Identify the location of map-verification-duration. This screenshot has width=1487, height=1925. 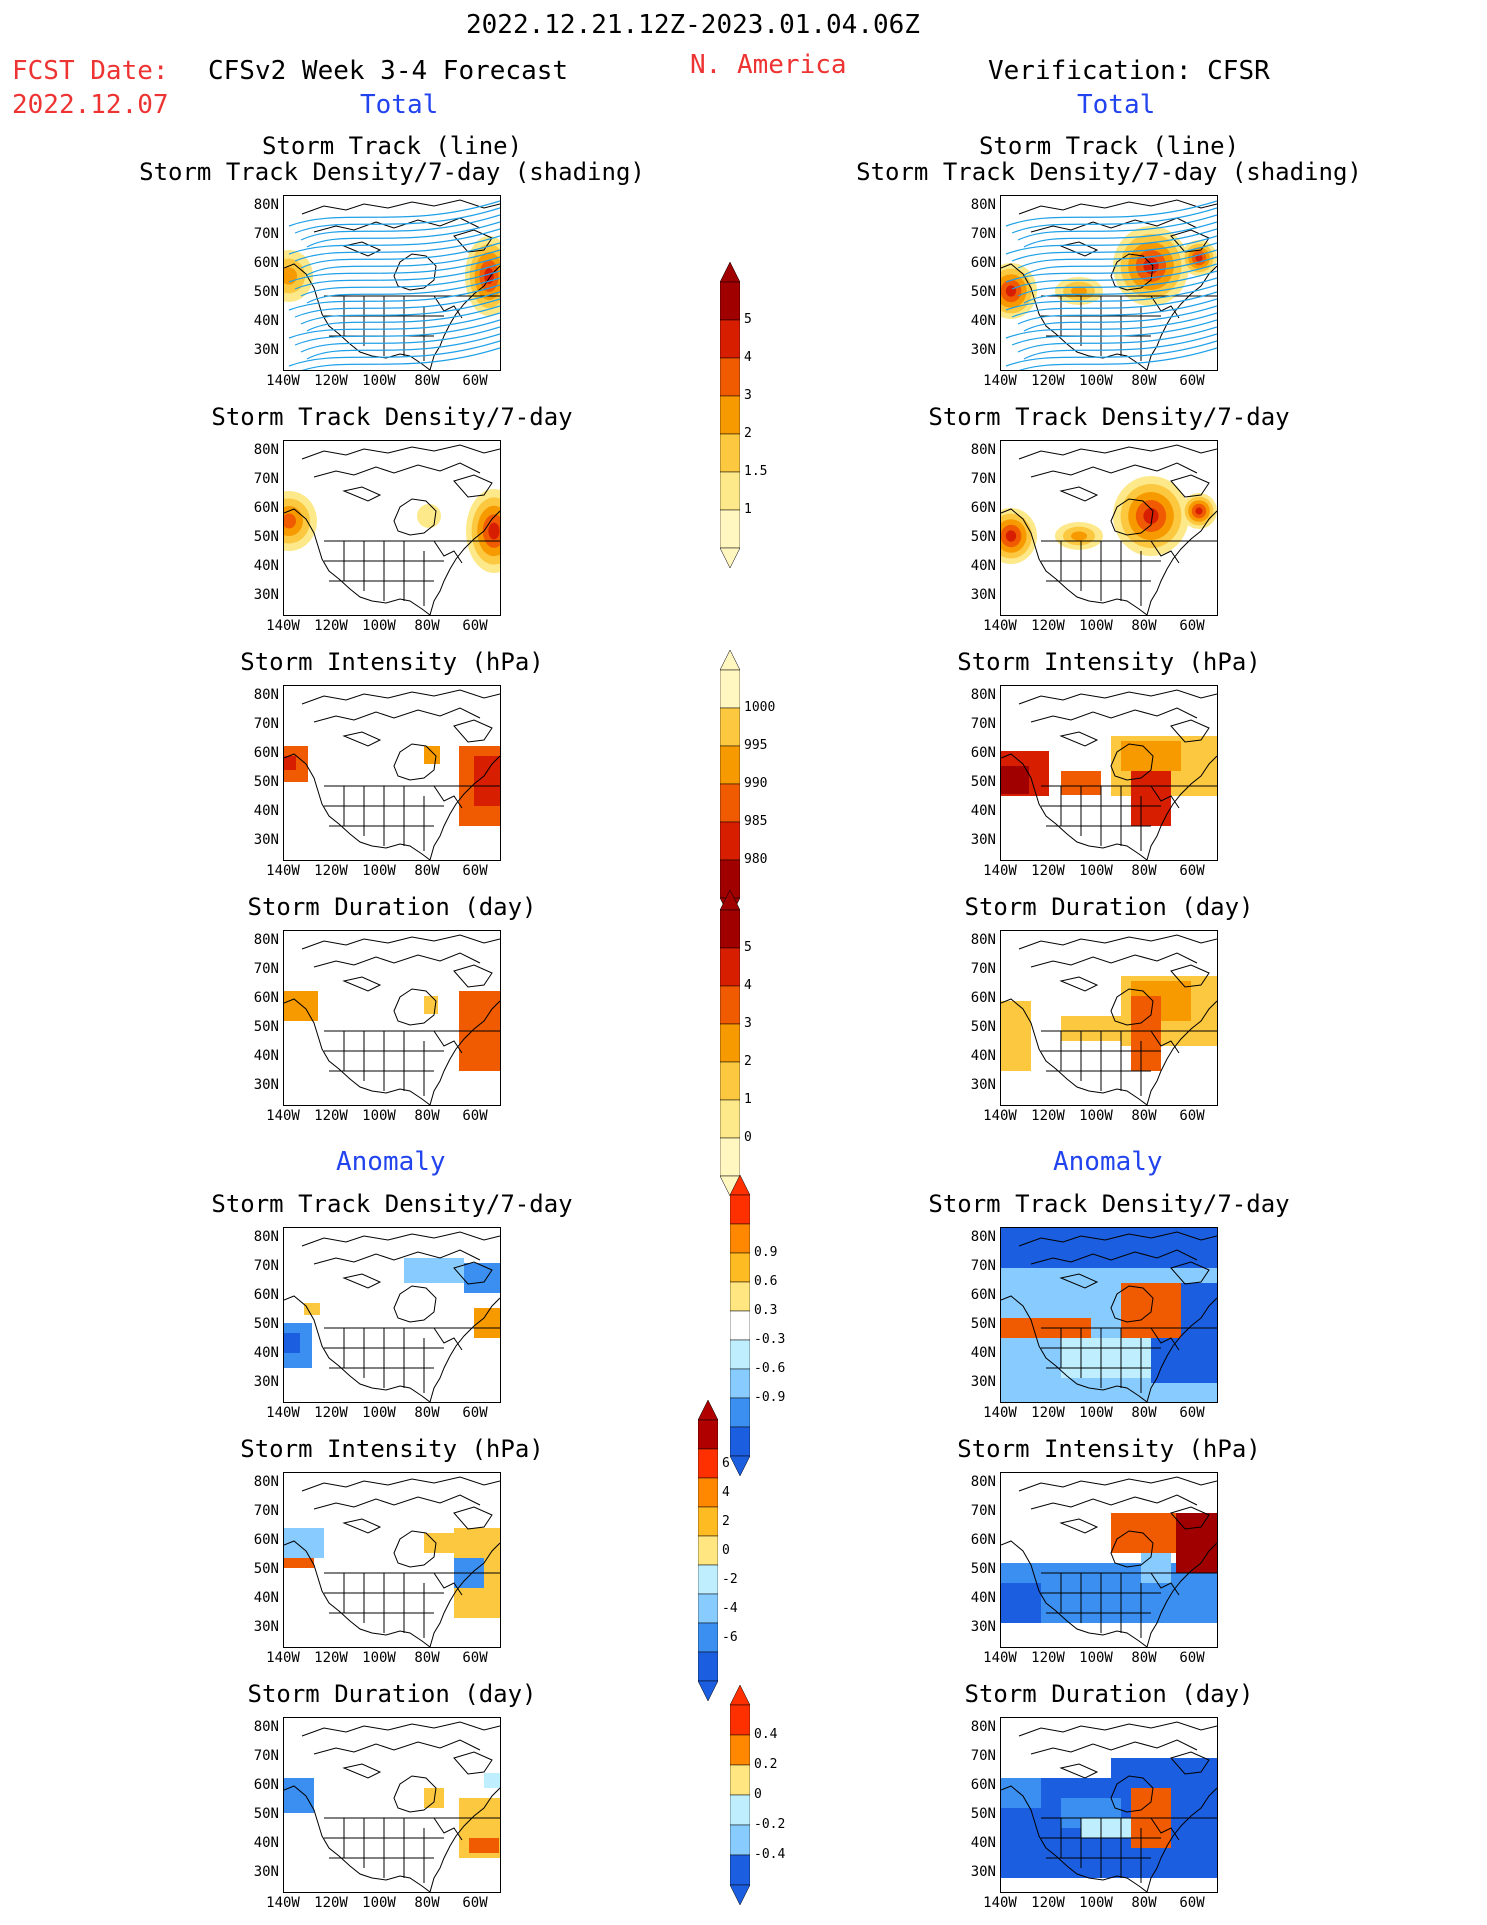
(1109, 1018).